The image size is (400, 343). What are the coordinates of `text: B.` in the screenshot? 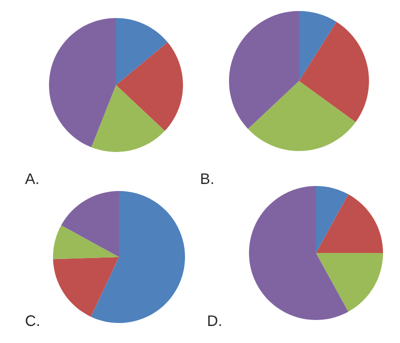 It's located at (207, 178).